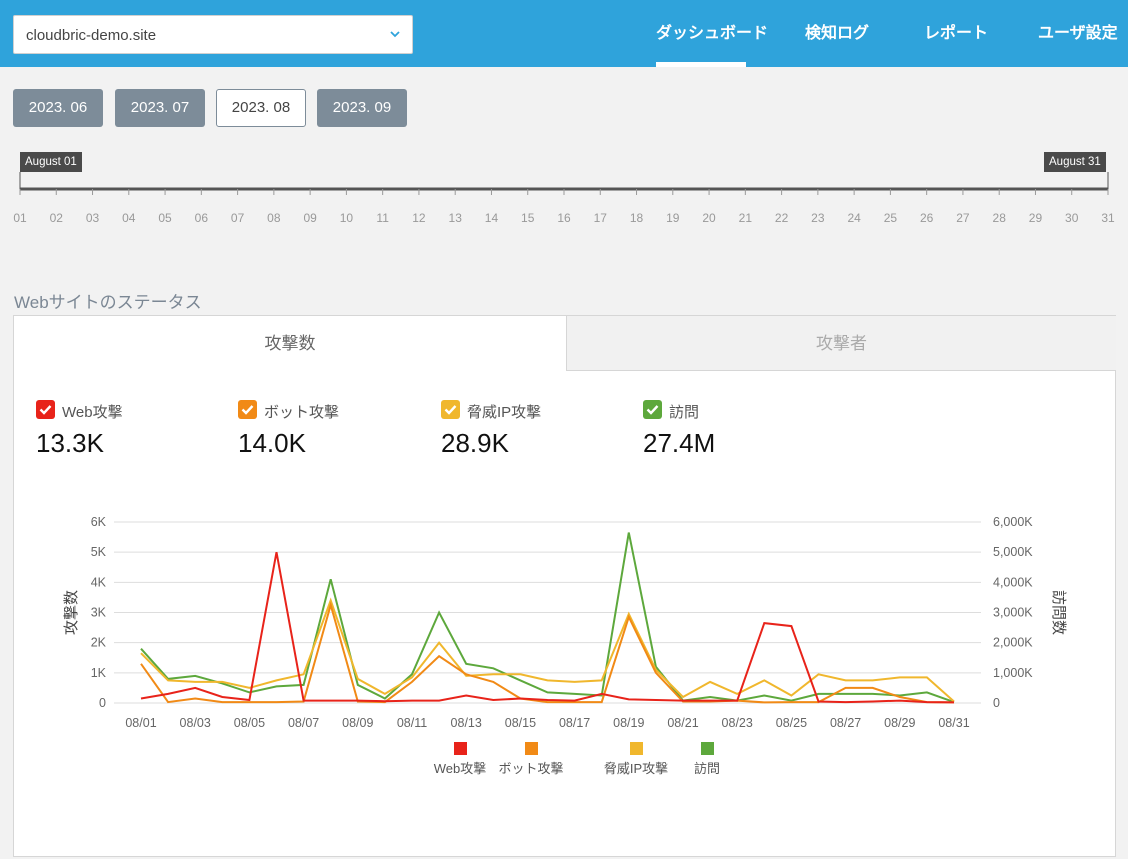 Image resolution: width=1128 pixels, height=859 pixels. I want to click on site-select-value: cloudbric-demo.site, so click(91, 35).